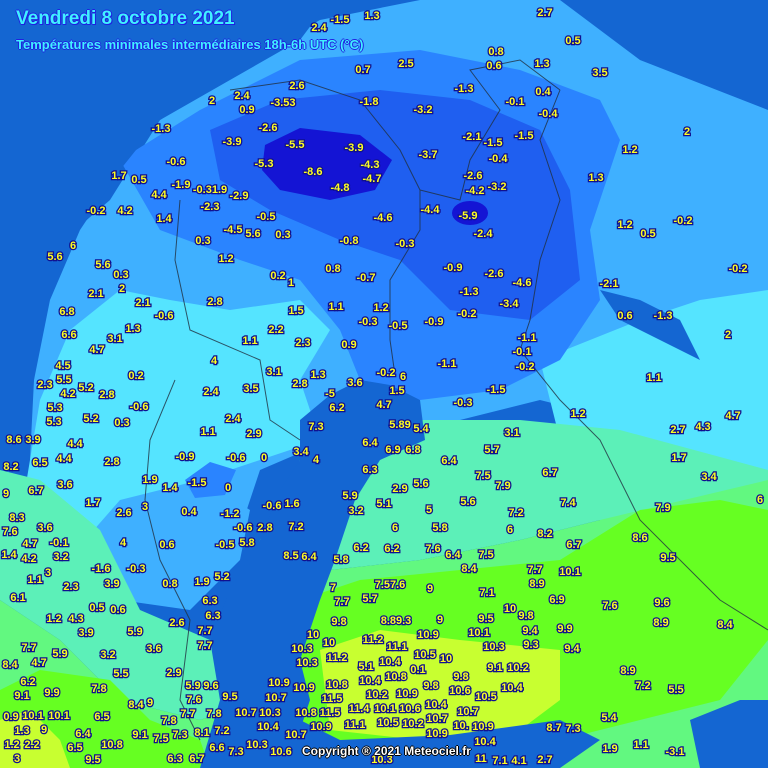 Image resolution: width=768 pixels, height=768 pixels. What do you see at coordinates (212, 101) in the screenshot?
I see `temperature-label: 2` at bounding box center [212, 101].